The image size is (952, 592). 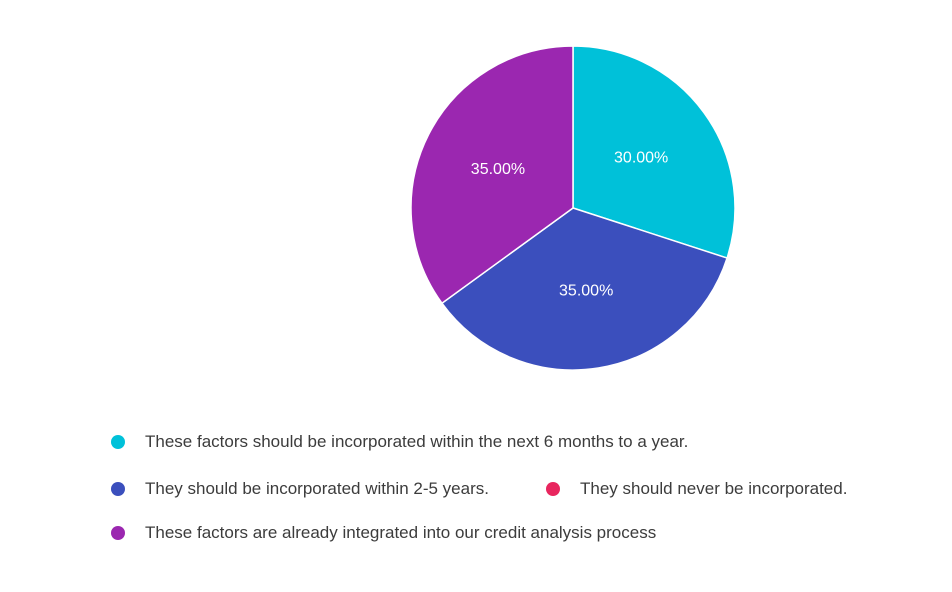 I want to click on pie-slice-label: 30.00%, so click(x=641, y=158).